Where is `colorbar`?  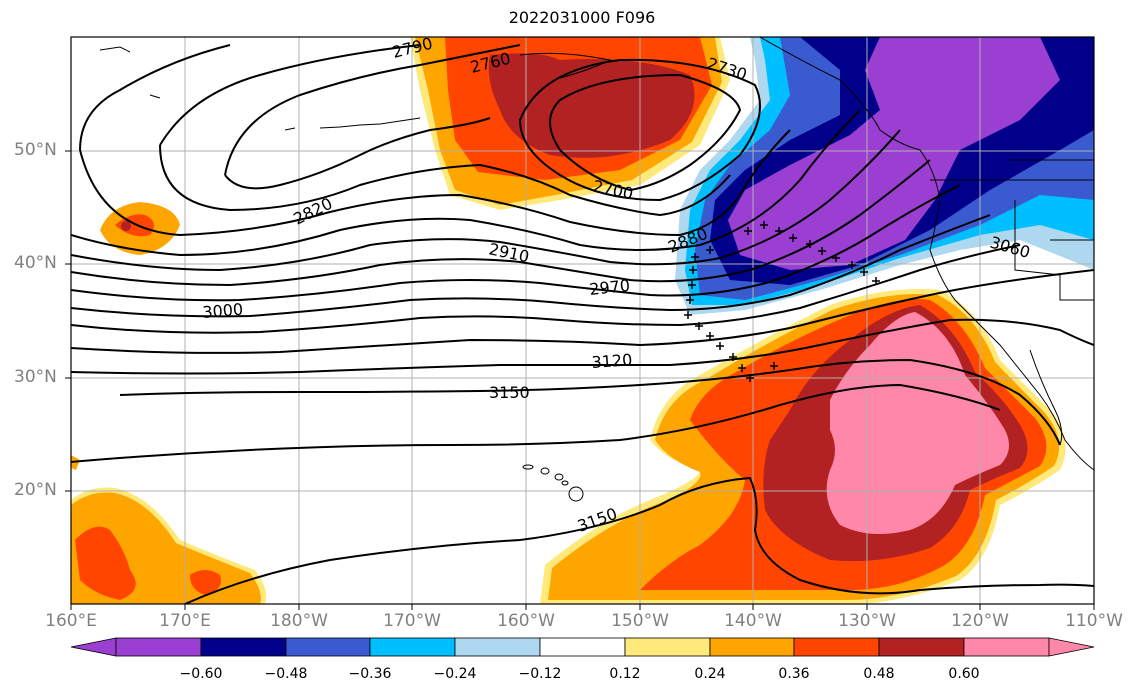
colorbar is located at coordinates (582, 647).